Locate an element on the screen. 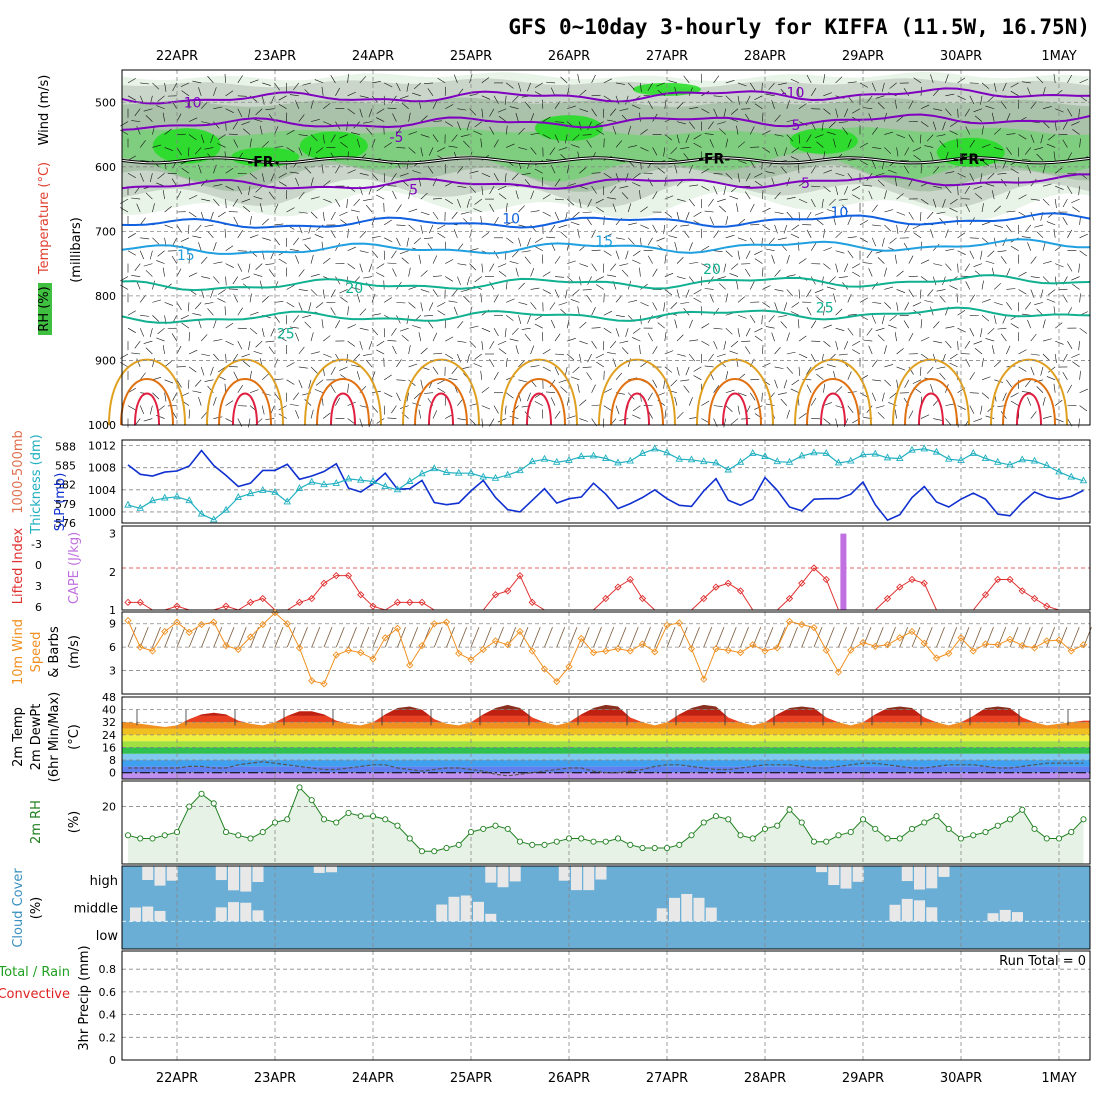 This screenshot has width=1100, height=1100. axis-label-thickness-unit: Thickness (dm) is located at coordinates (36, 484).